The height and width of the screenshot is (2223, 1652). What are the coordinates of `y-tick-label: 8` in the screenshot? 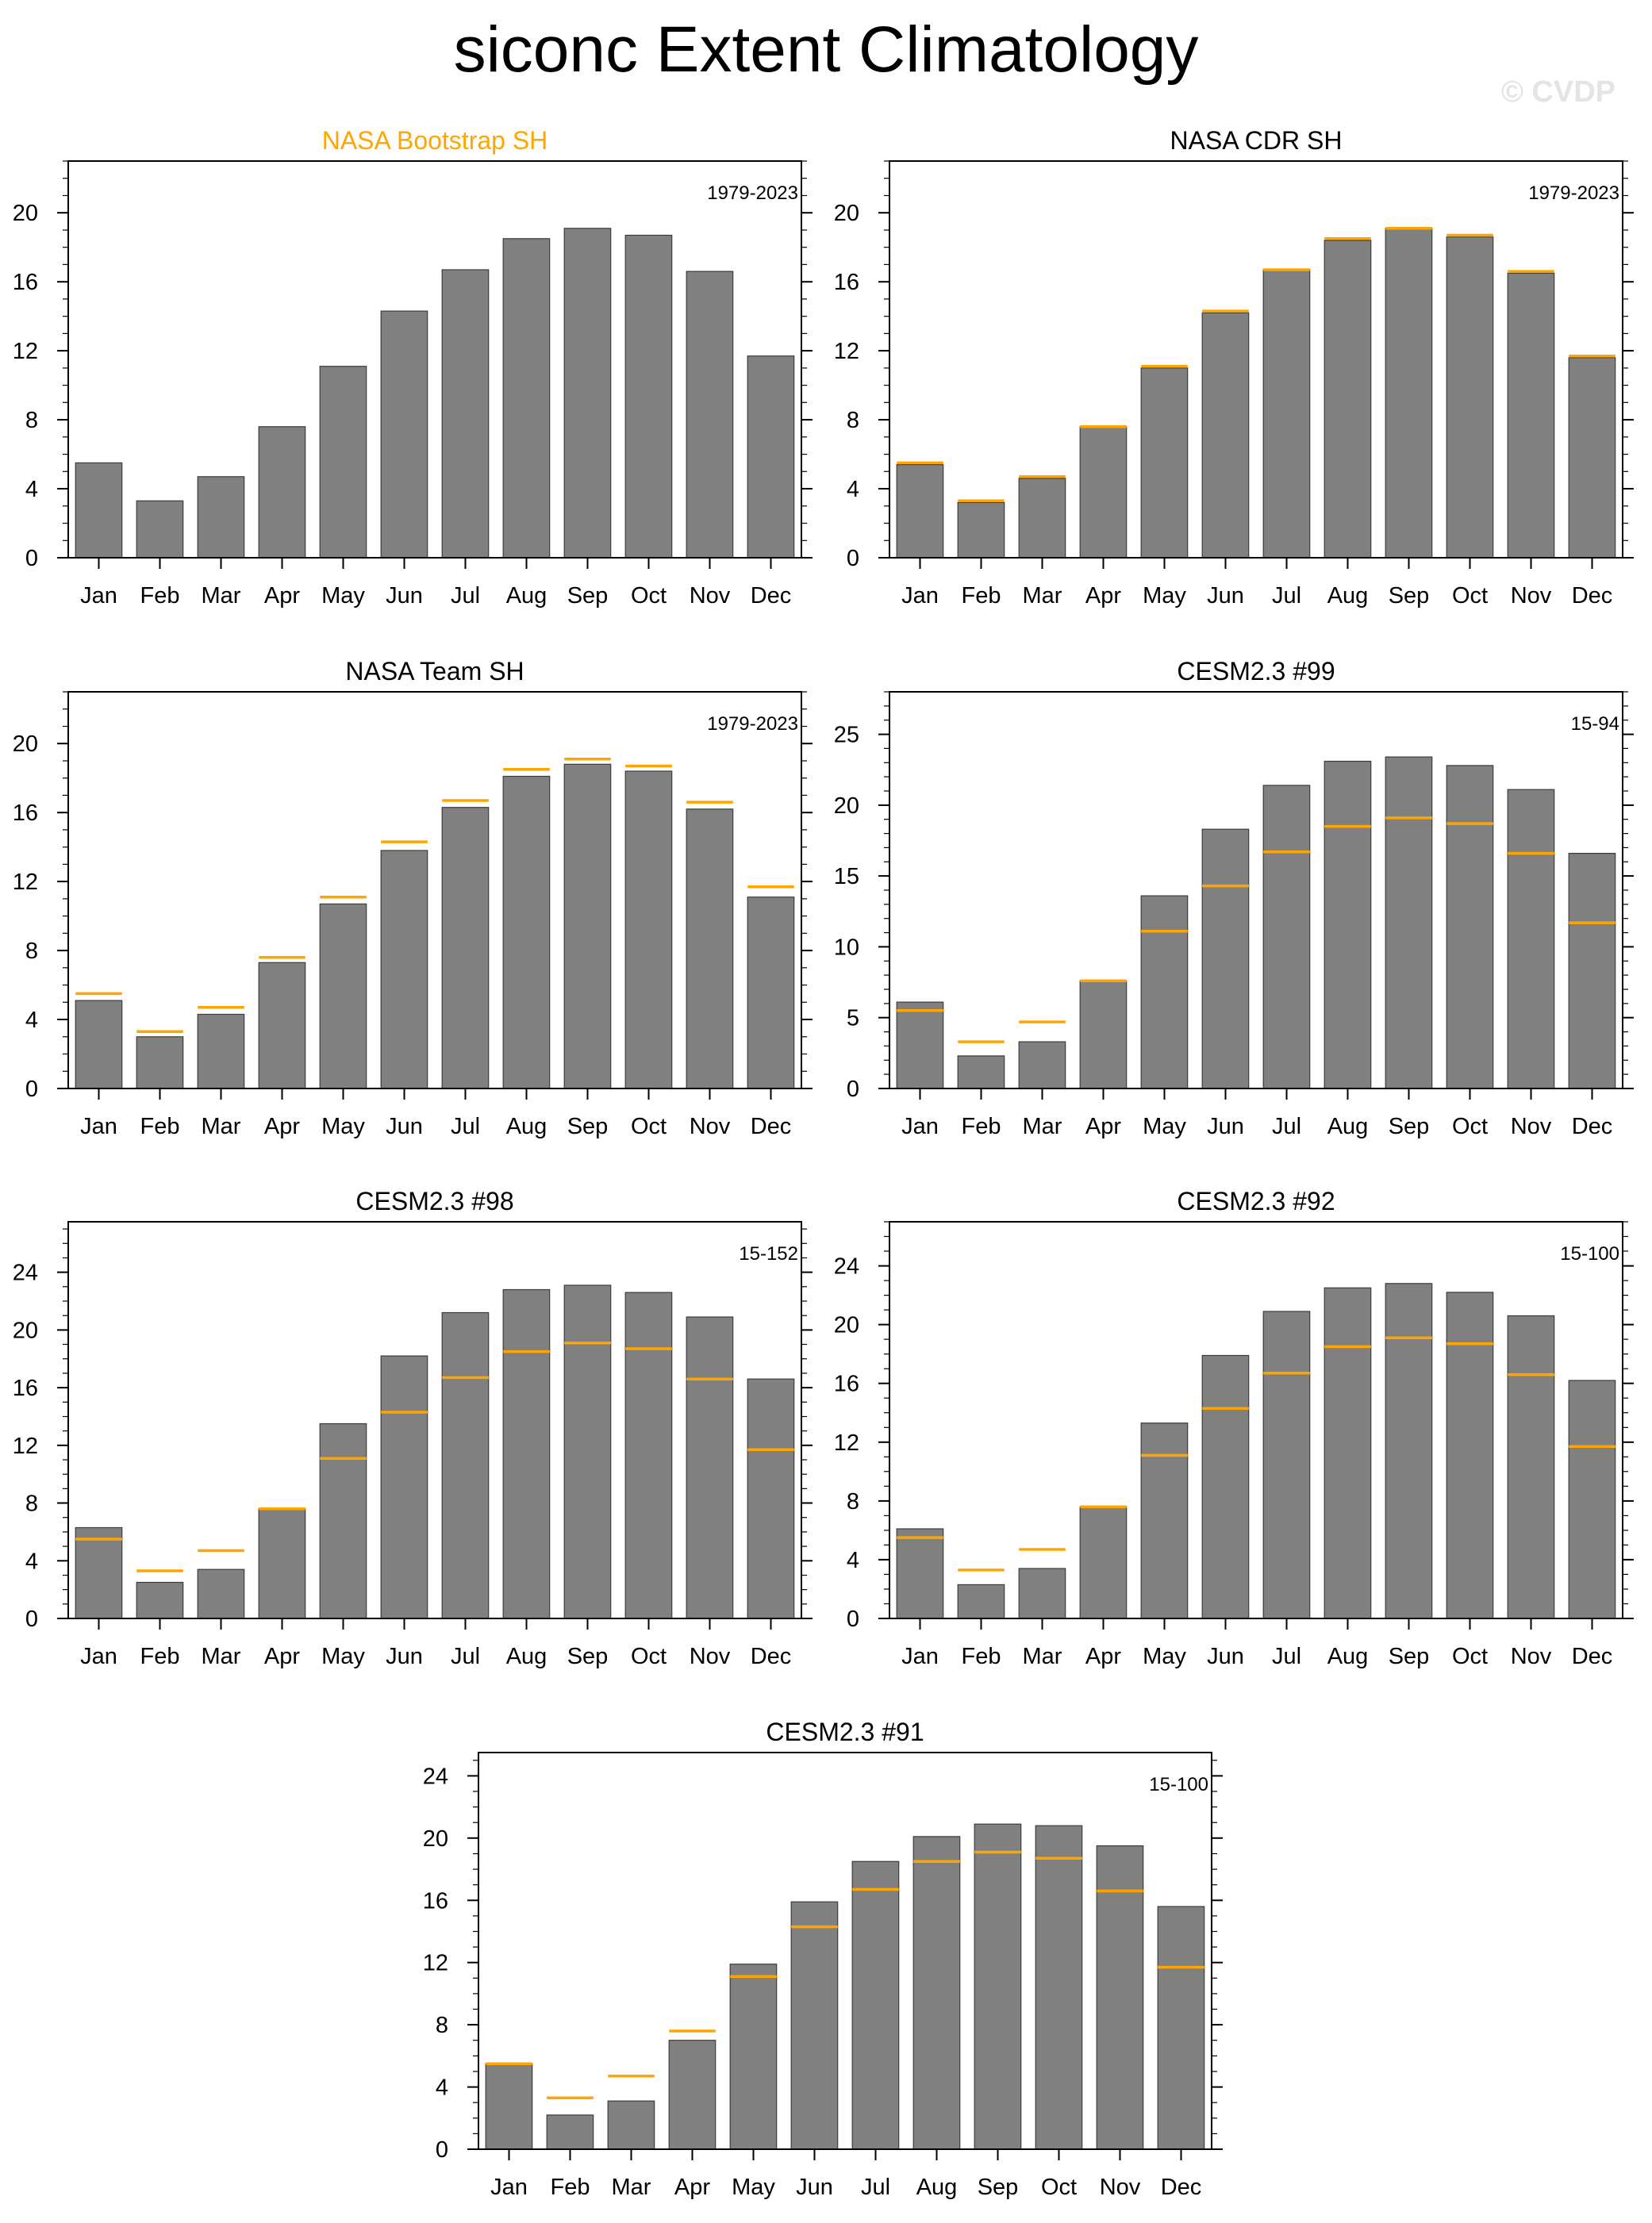 It's located at (853, 420).